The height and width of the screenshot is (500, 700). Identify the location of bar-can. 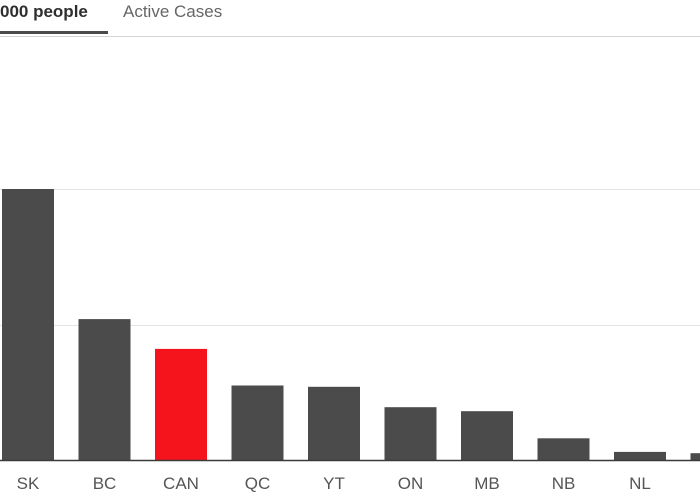
(181, 404).